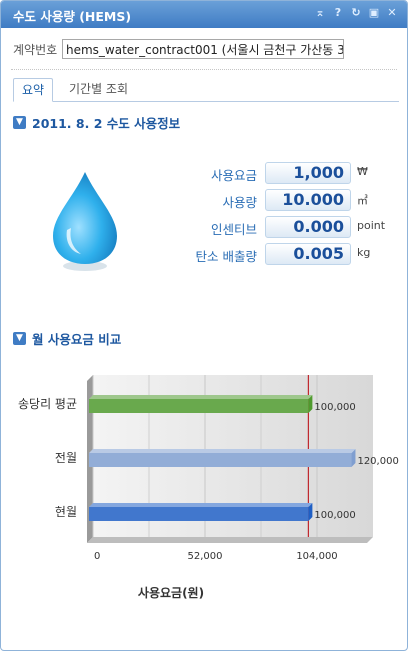 The height and width of the screenshot is (651, 408). I want to click on x-tick-label: 52,000, so click(205, 556).